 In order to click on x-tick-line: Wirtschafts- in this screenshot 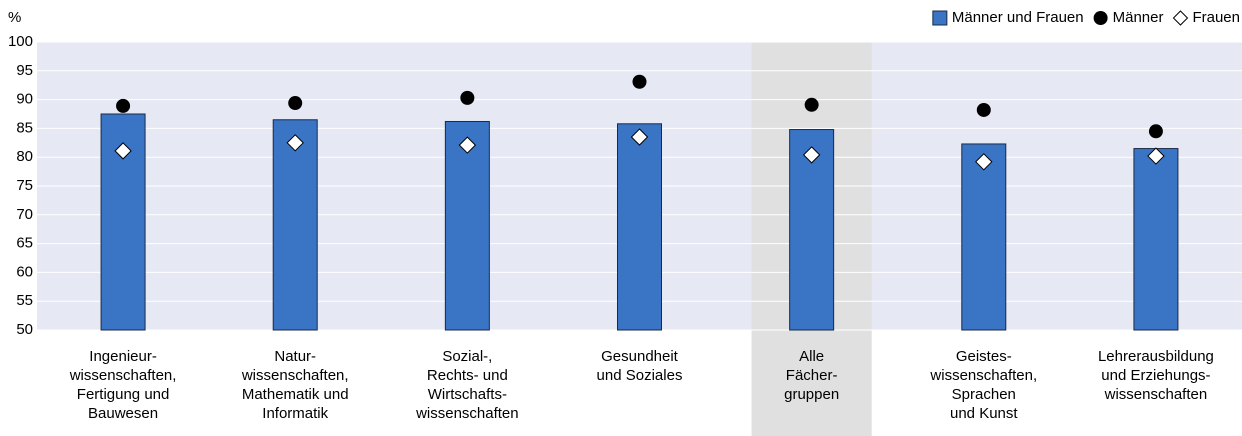, I will do `click(467, 394)`.